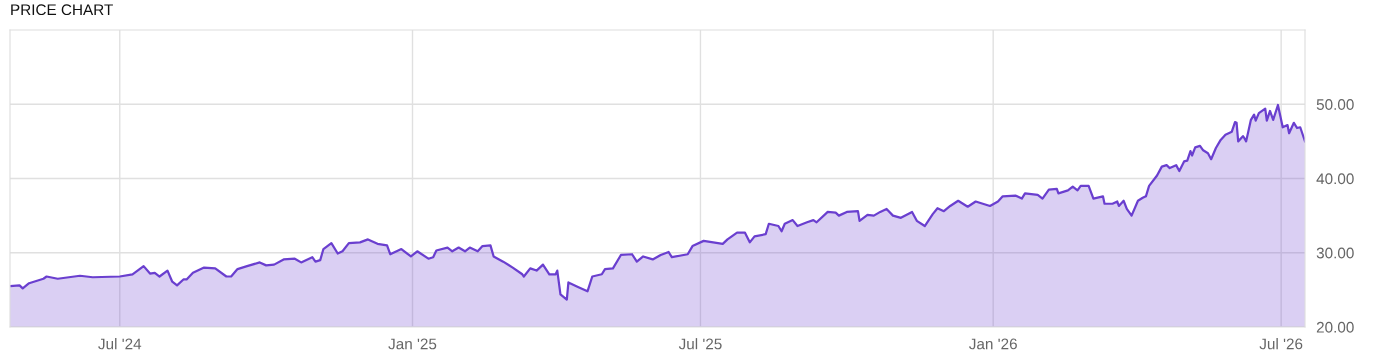 The image size is (1400, 357). What do you see at coordinates (1335, 104) in the screenshot?
I see `y-tick-label: 50.00` at bounding box center [1335, 104].